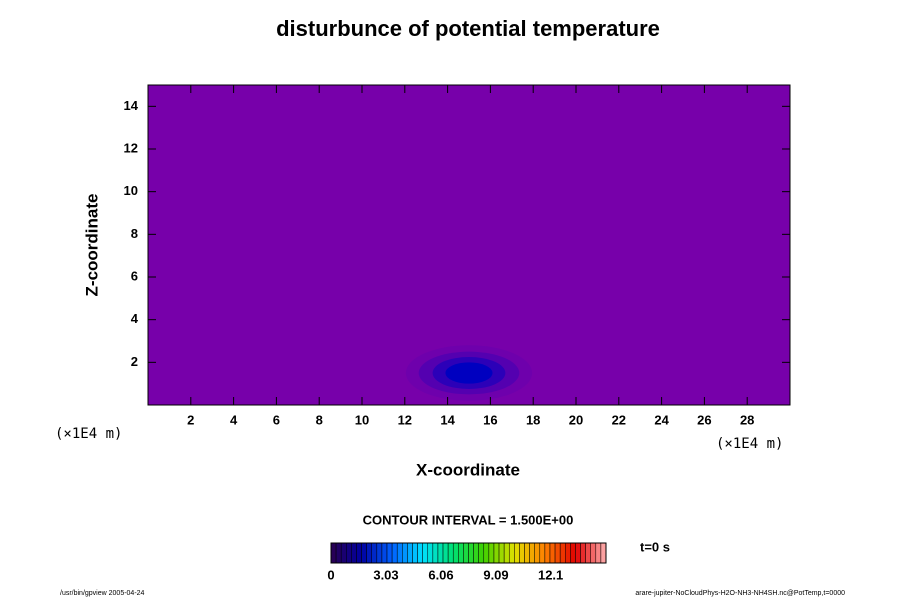  I want to click on x-tick-label: 8, so click(319, 419).